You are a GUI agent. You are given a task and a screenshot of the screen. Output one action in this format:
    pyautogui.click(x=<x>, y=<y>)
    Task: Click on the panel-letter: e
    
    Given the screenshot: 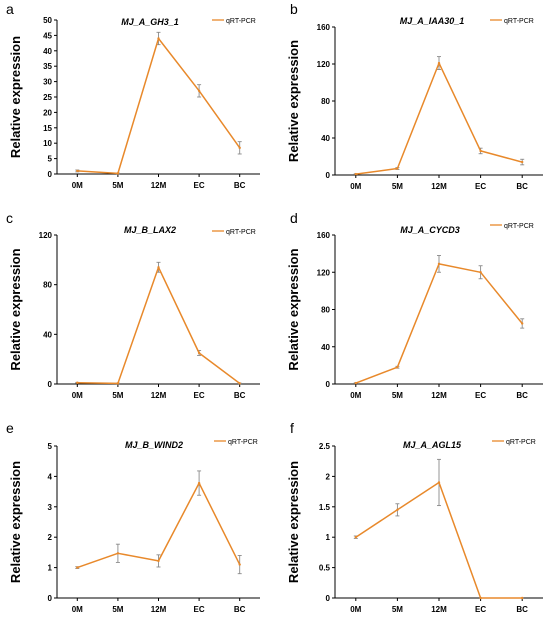 What is the action you would take?
    pyautogui.click(x=10, y=428)
    